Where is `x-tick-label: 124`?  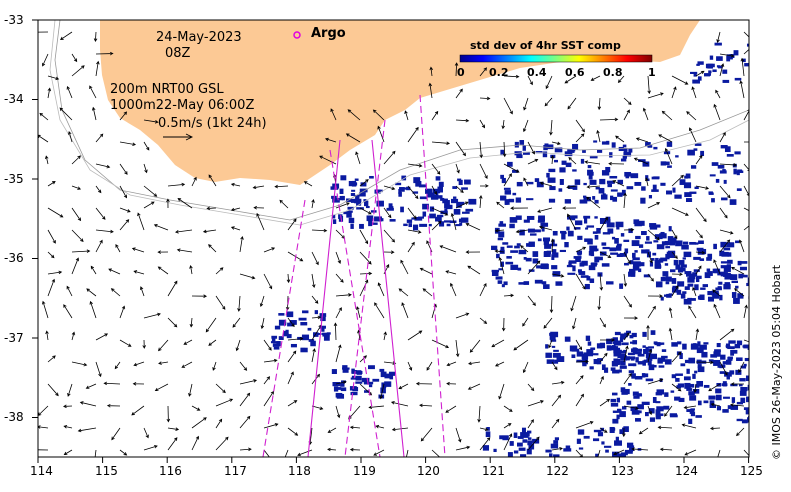
x-tick-label: 124 is located at coordinates (686, 471).